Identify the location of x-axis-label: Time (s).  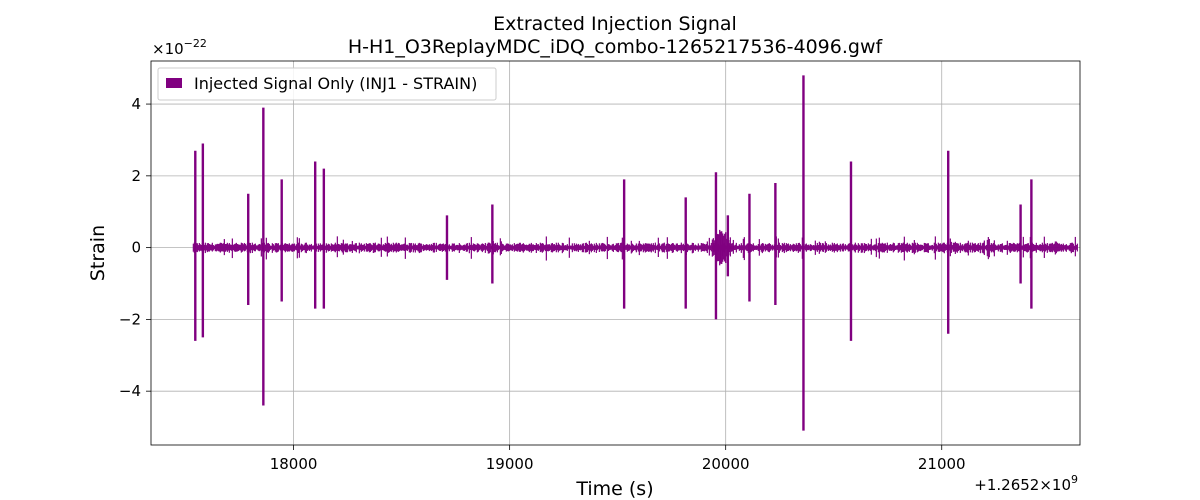
(614, 489).